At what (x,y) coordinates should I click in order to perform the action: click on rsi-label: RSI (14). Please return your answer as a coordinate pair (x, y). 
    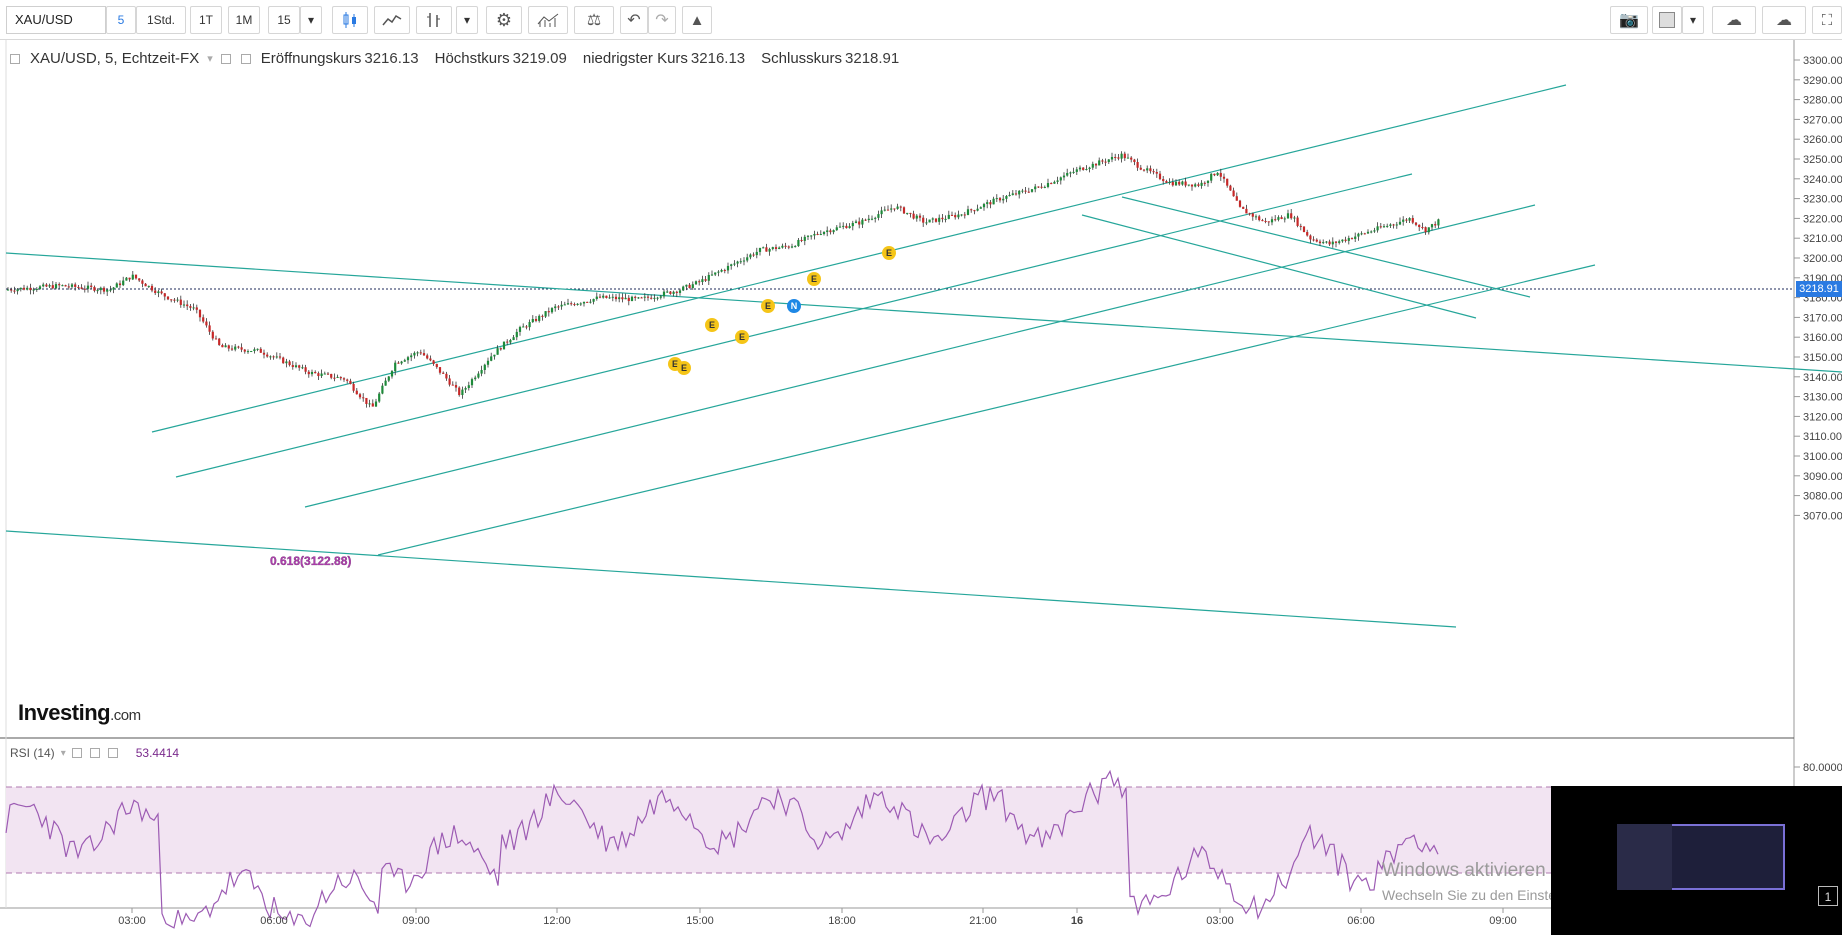
    Looking at the image, I should click on (32, 753).